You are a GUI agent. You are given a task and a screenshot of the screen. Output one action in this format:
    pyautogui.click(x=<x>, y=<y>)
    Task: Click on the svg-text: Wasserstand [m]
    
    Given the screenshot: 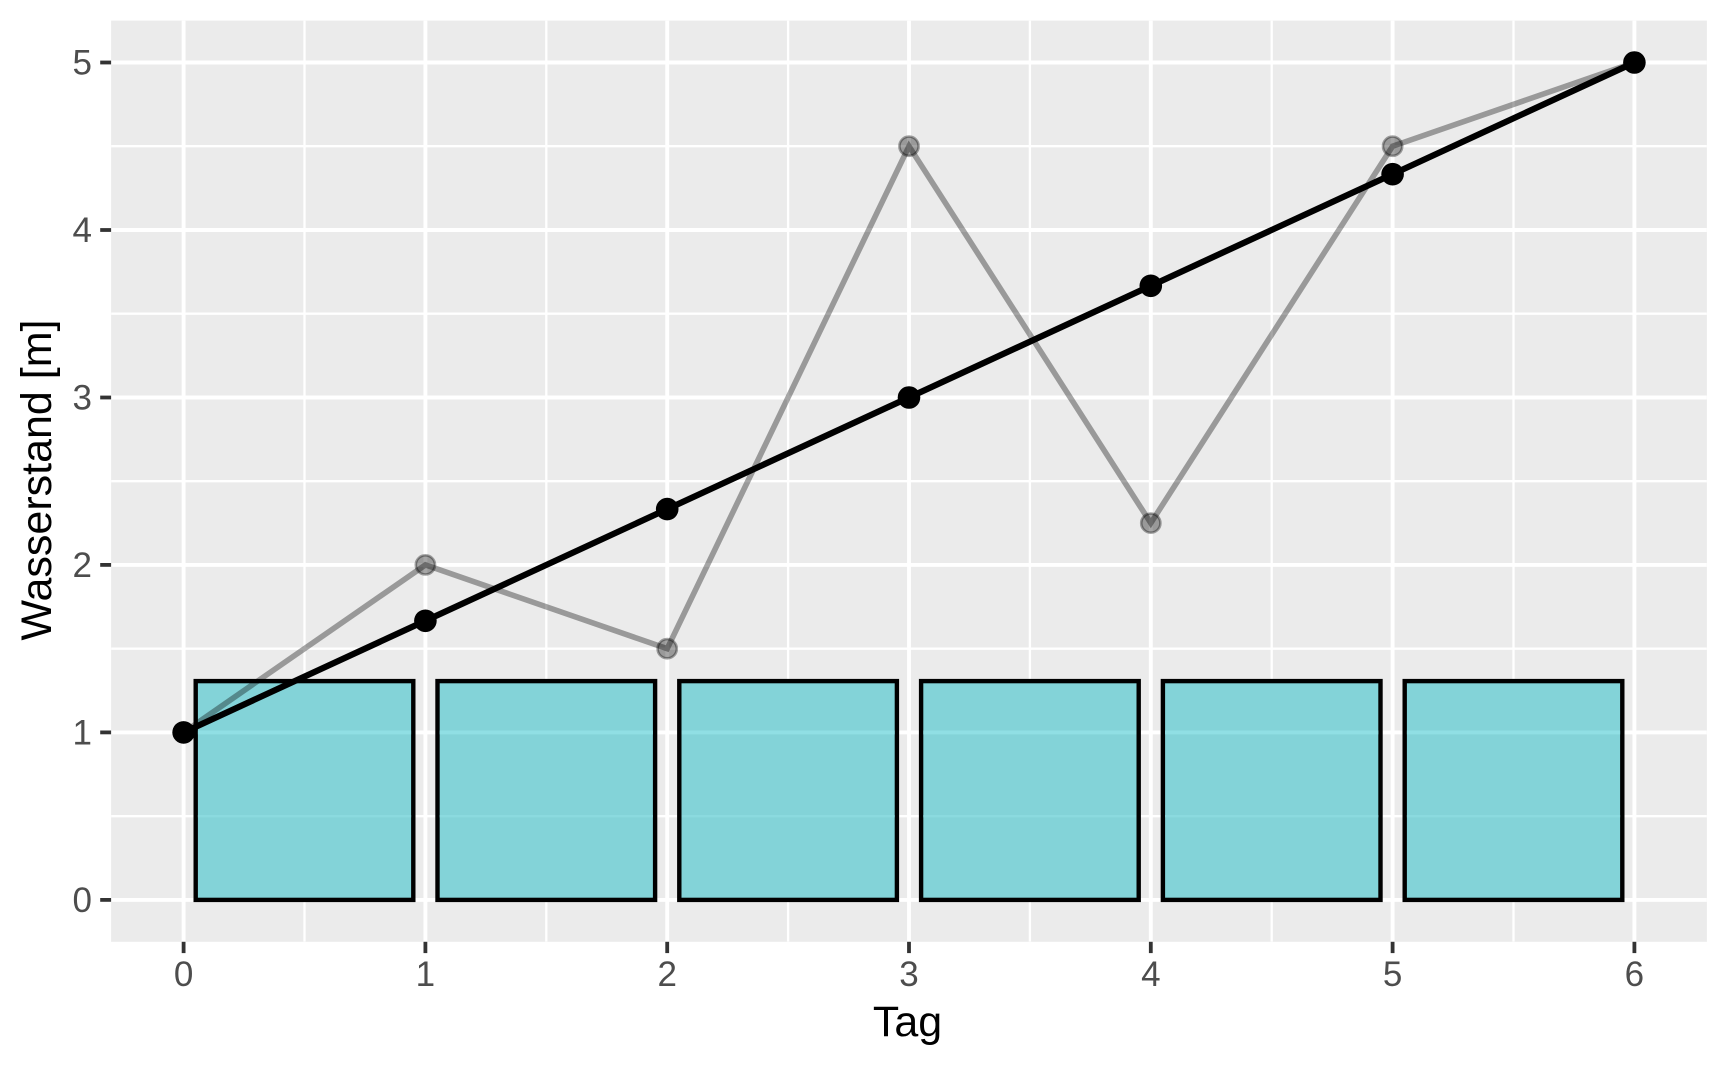 What is the action you would take?
    pyautogui.click(x=37, y=480)
    